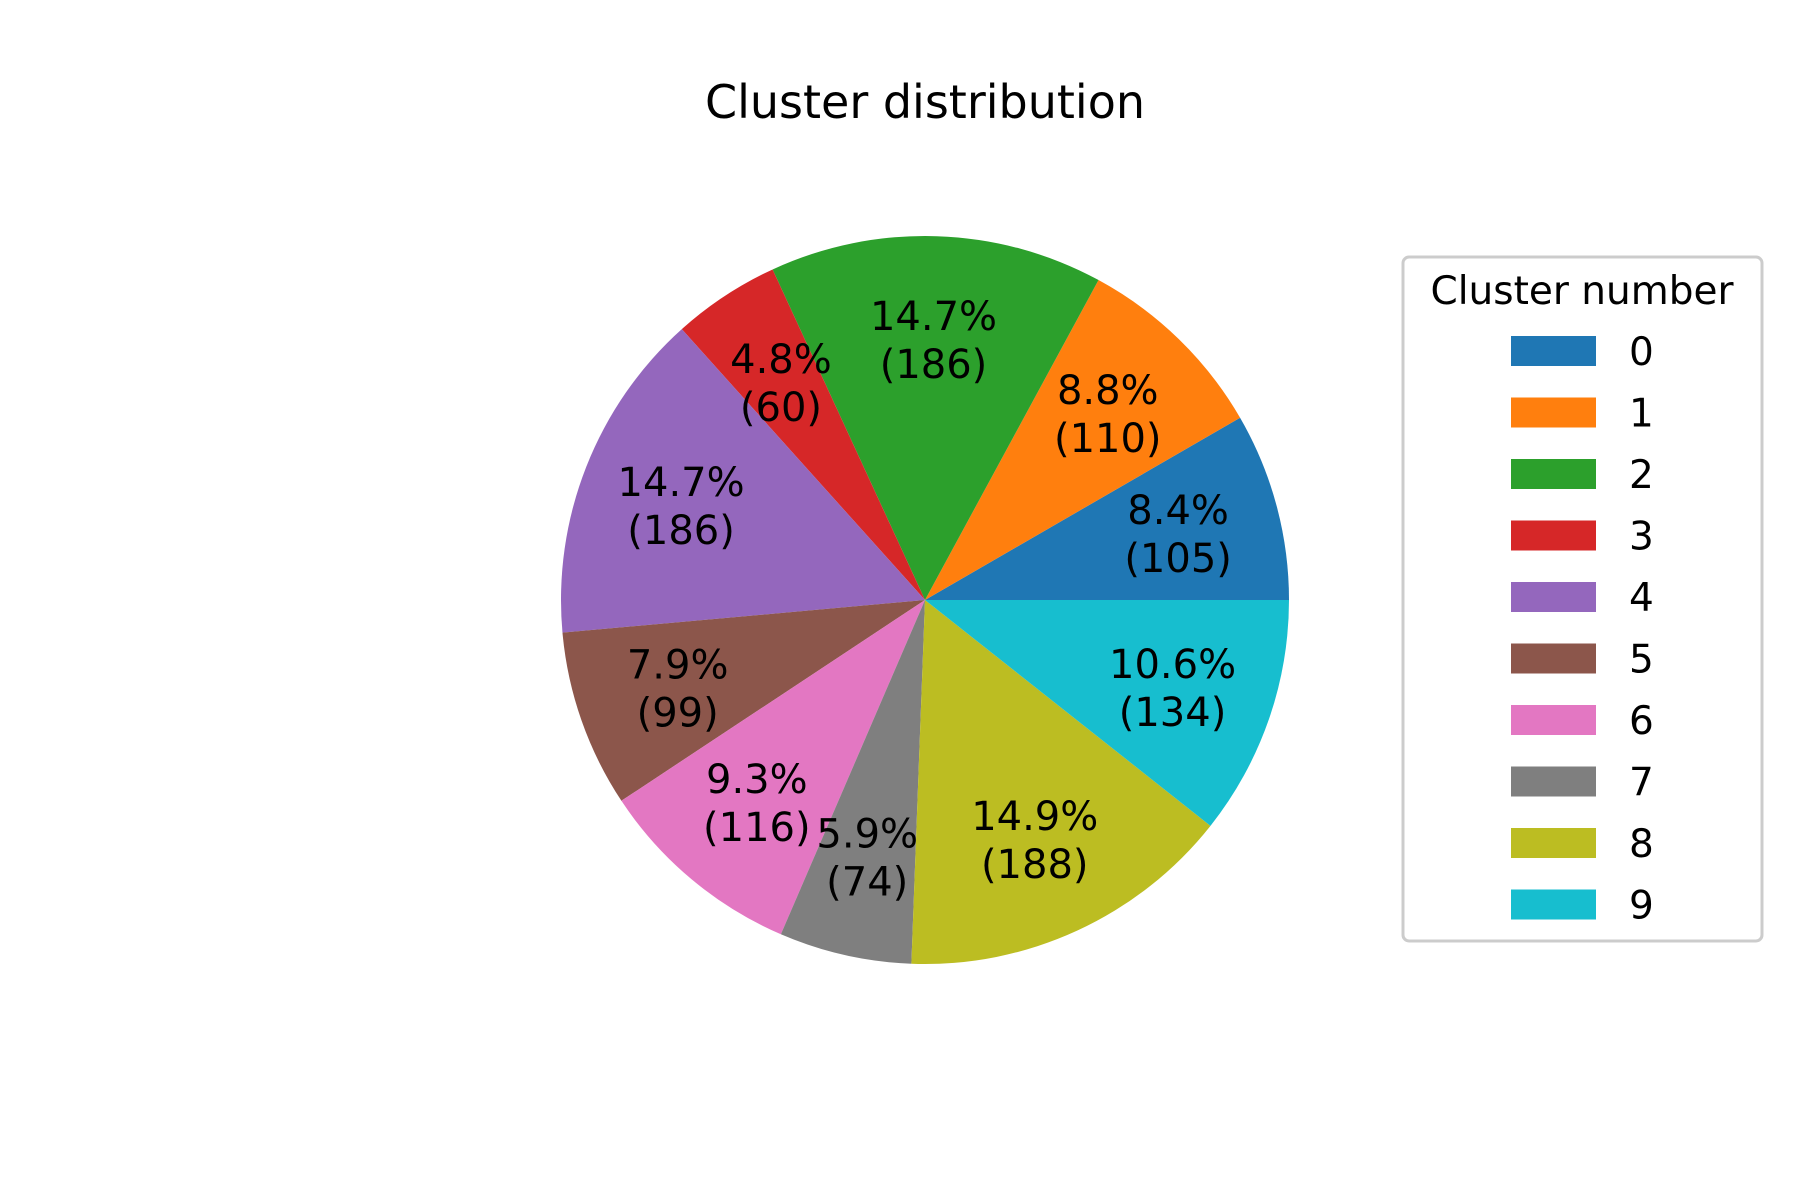 This screenshot has width=1800, height=1200. What do you see at coordinates (867, 883) in the screenshot?
I see `slice-count-label: (74)` at bounding box center [867, 883].